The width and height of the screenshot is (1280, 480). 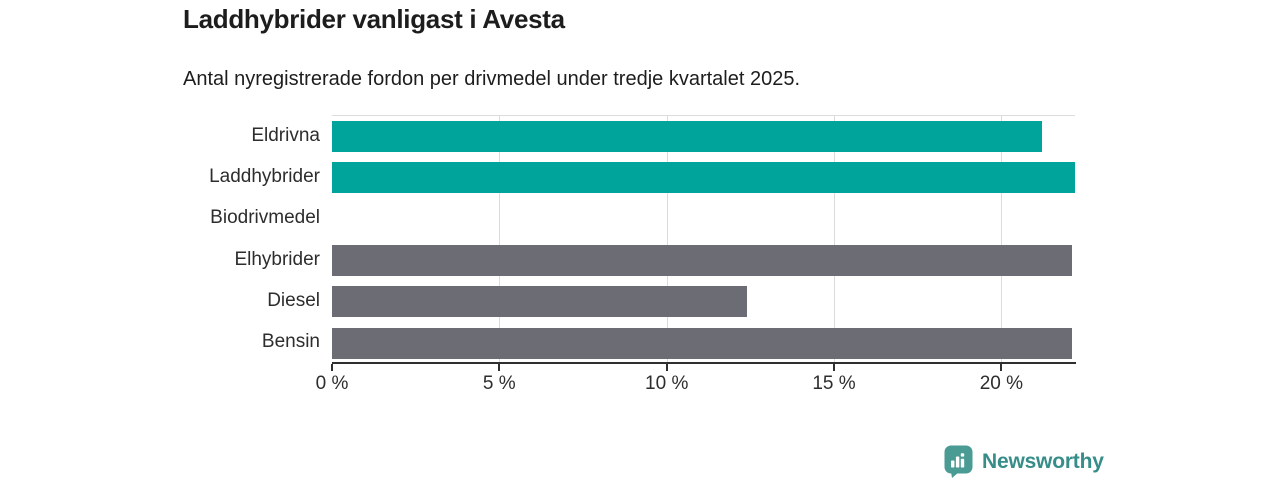 I want to click on newsworthy-logo-text: Newsworthy, so click(x=1043, y=461).